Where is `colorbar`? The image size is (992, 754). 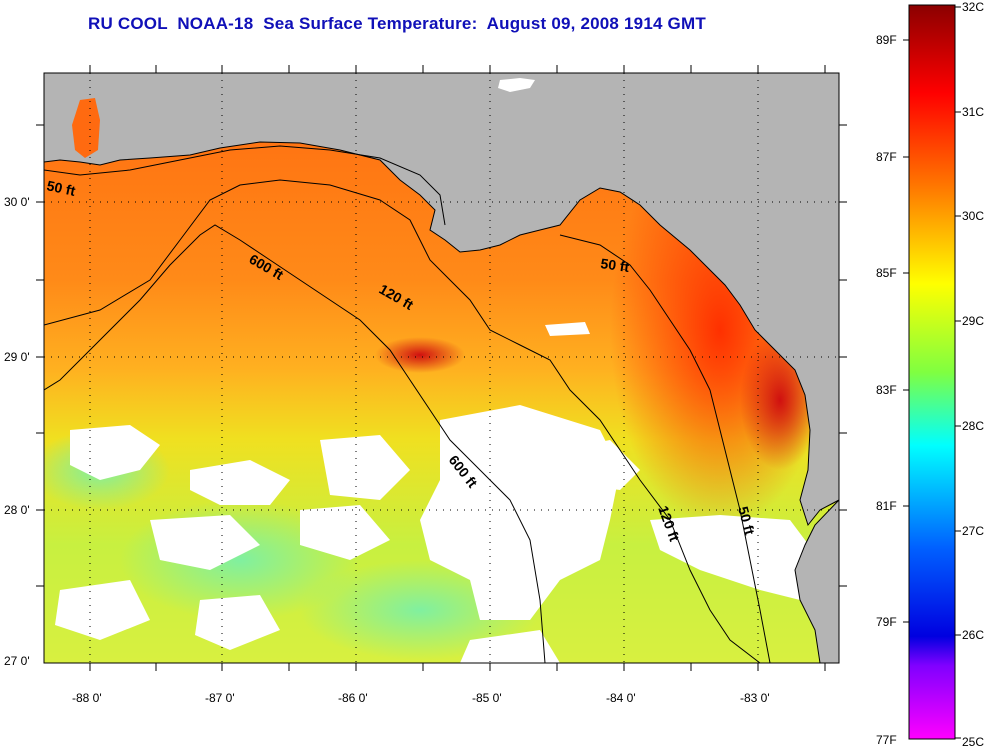
colorbar is located at coordinates (932, 372).